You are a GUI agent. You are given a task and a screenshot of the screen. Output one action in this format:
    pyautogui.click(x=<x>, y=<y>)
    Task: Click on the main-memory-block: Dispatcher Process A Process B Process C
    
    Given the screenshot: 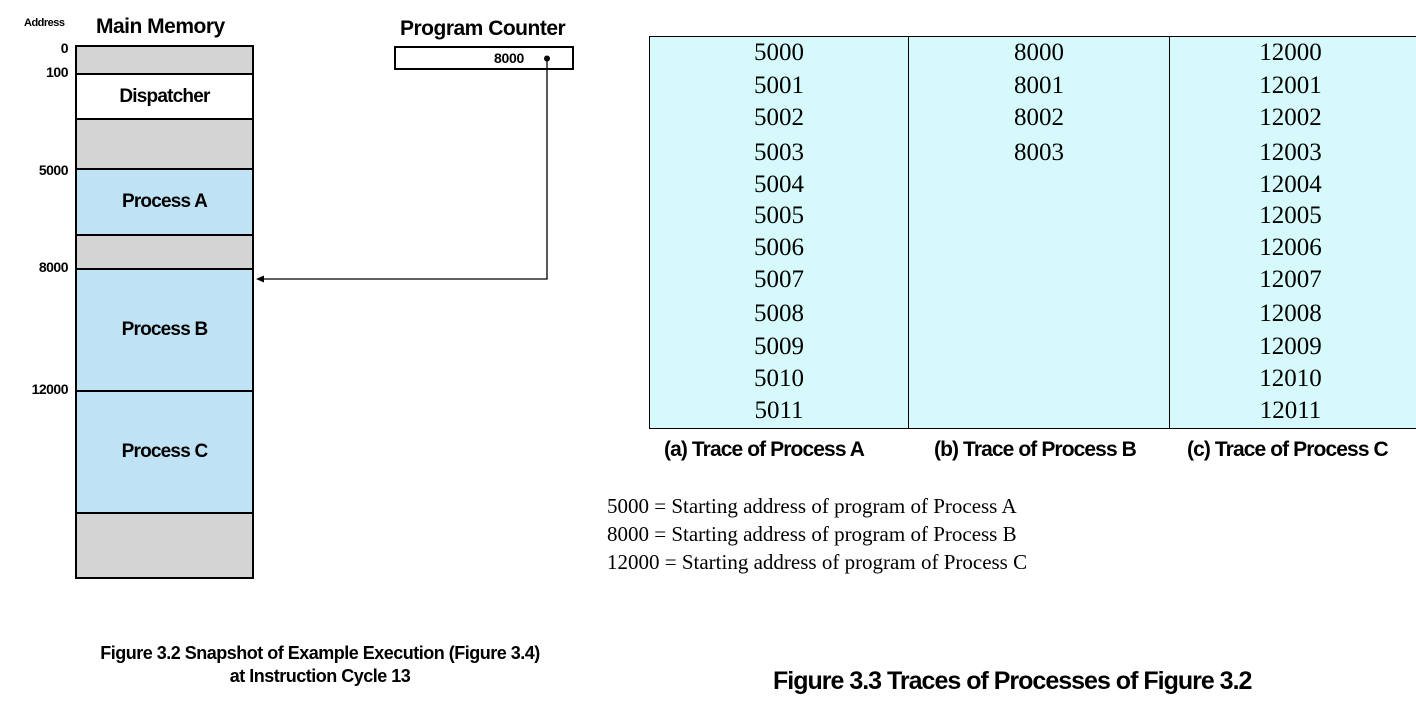 What is the action you would take?
    pyautogui.click(x=164, y=312)
    